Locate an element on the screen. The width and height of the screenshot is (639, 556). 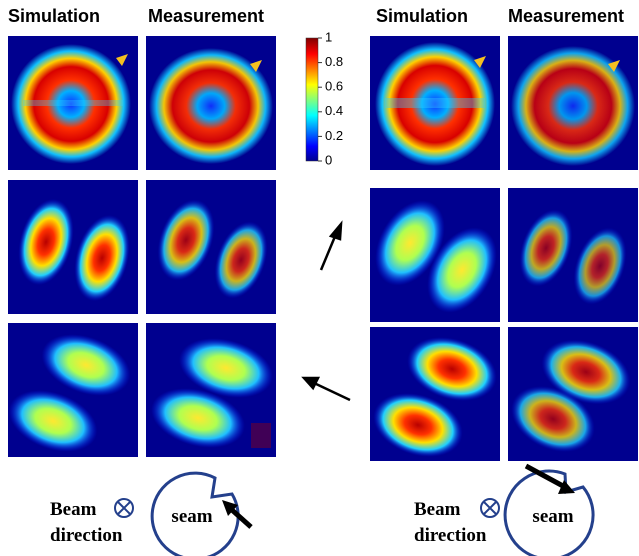
arrows is located at coordinates (326, 311).